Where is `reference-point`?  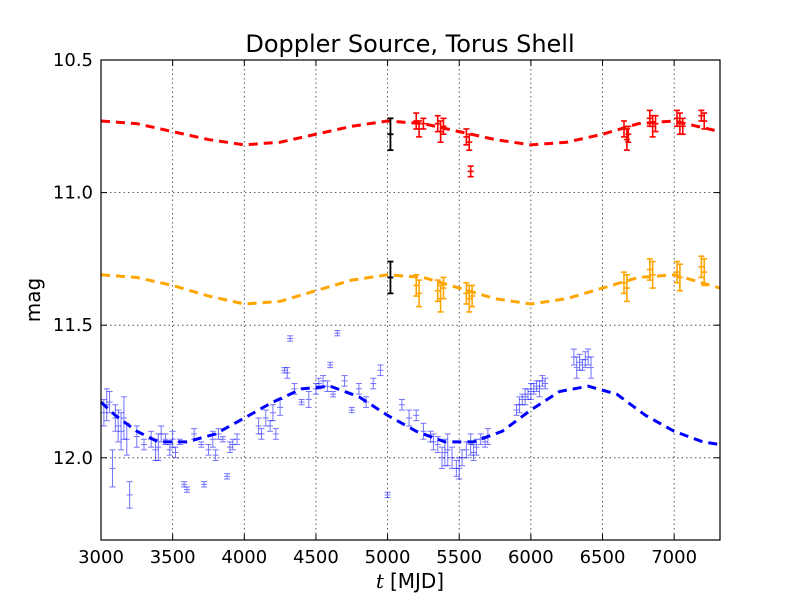
reference-point is located at coordinates (390, 134).